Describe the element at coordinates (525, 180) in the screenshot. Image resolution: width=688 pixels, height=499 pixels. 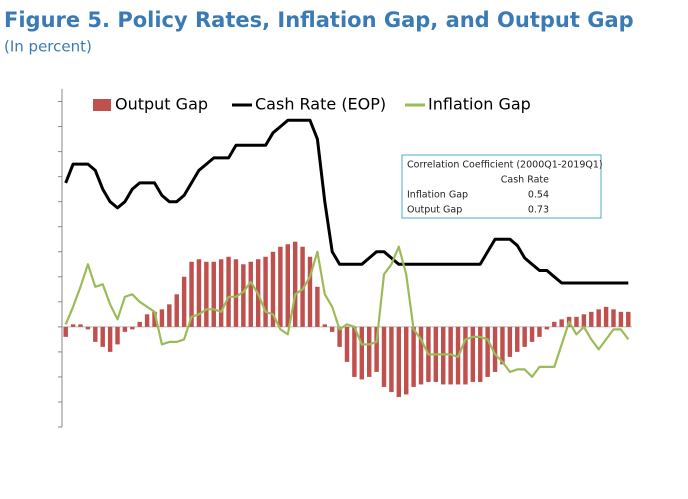
I see `inset-header: Cash Rate` at that location.